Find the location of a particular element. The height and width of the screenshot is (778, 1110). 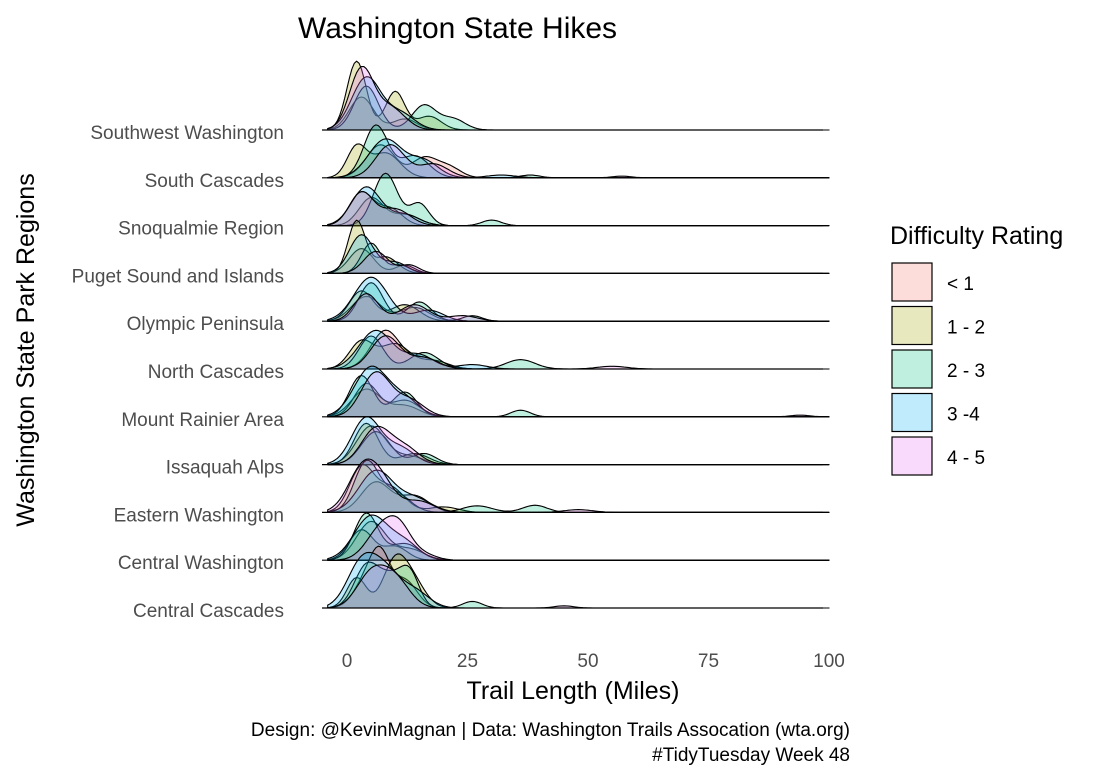

chart-title: Washington State Hikes is located at coordinates (457, 28).